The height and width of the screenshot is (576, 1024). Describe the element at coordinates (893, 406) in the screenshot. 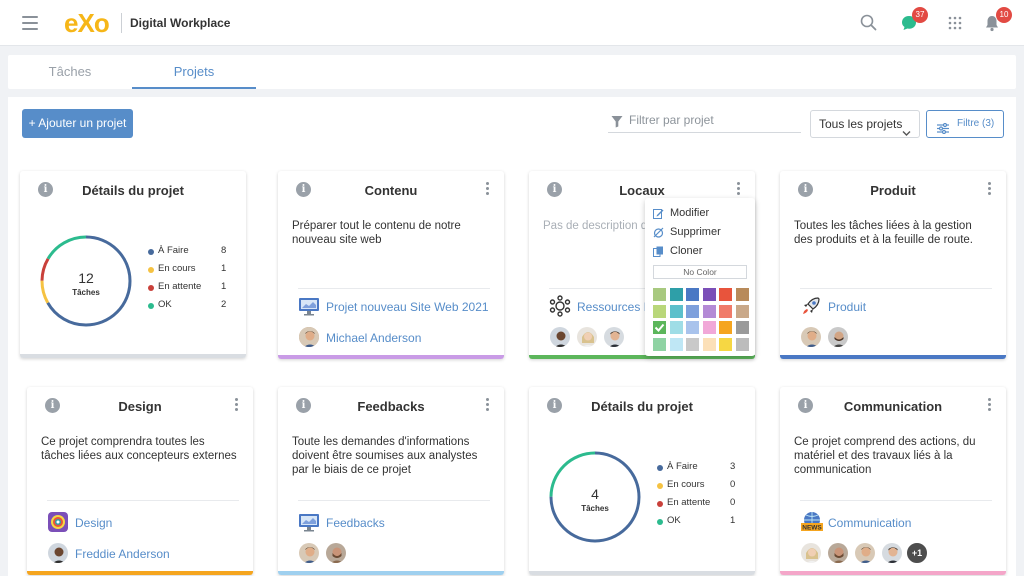

I see `card-title: Communication` at that location.